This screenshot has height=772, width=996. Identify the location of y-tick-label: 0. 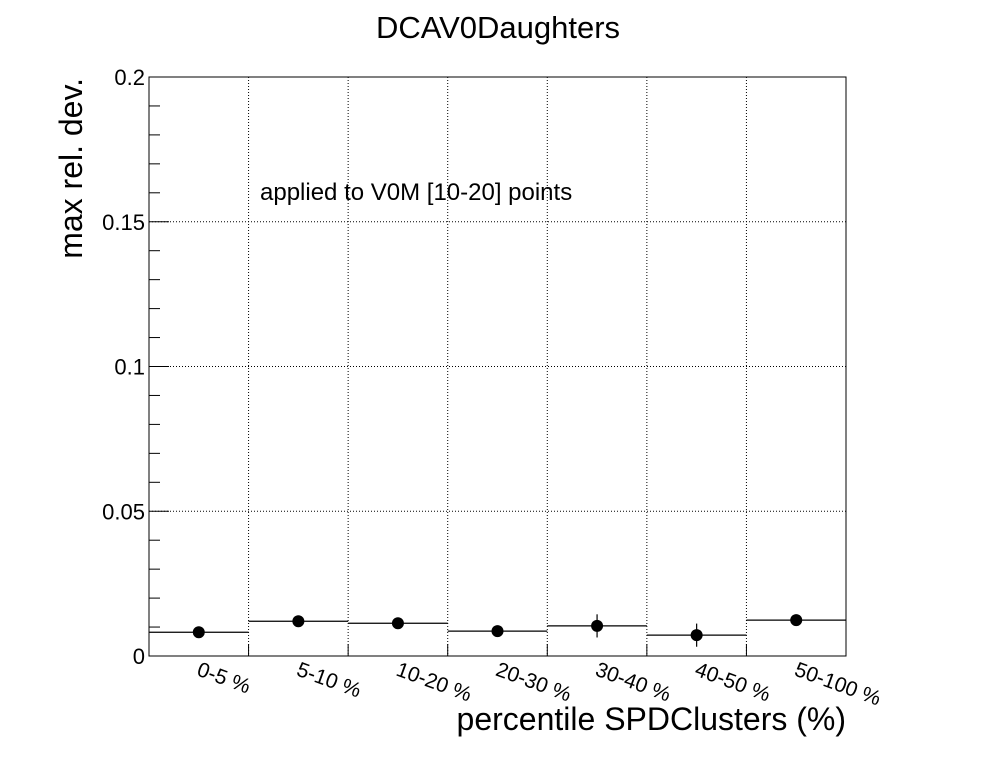
(139, 656).